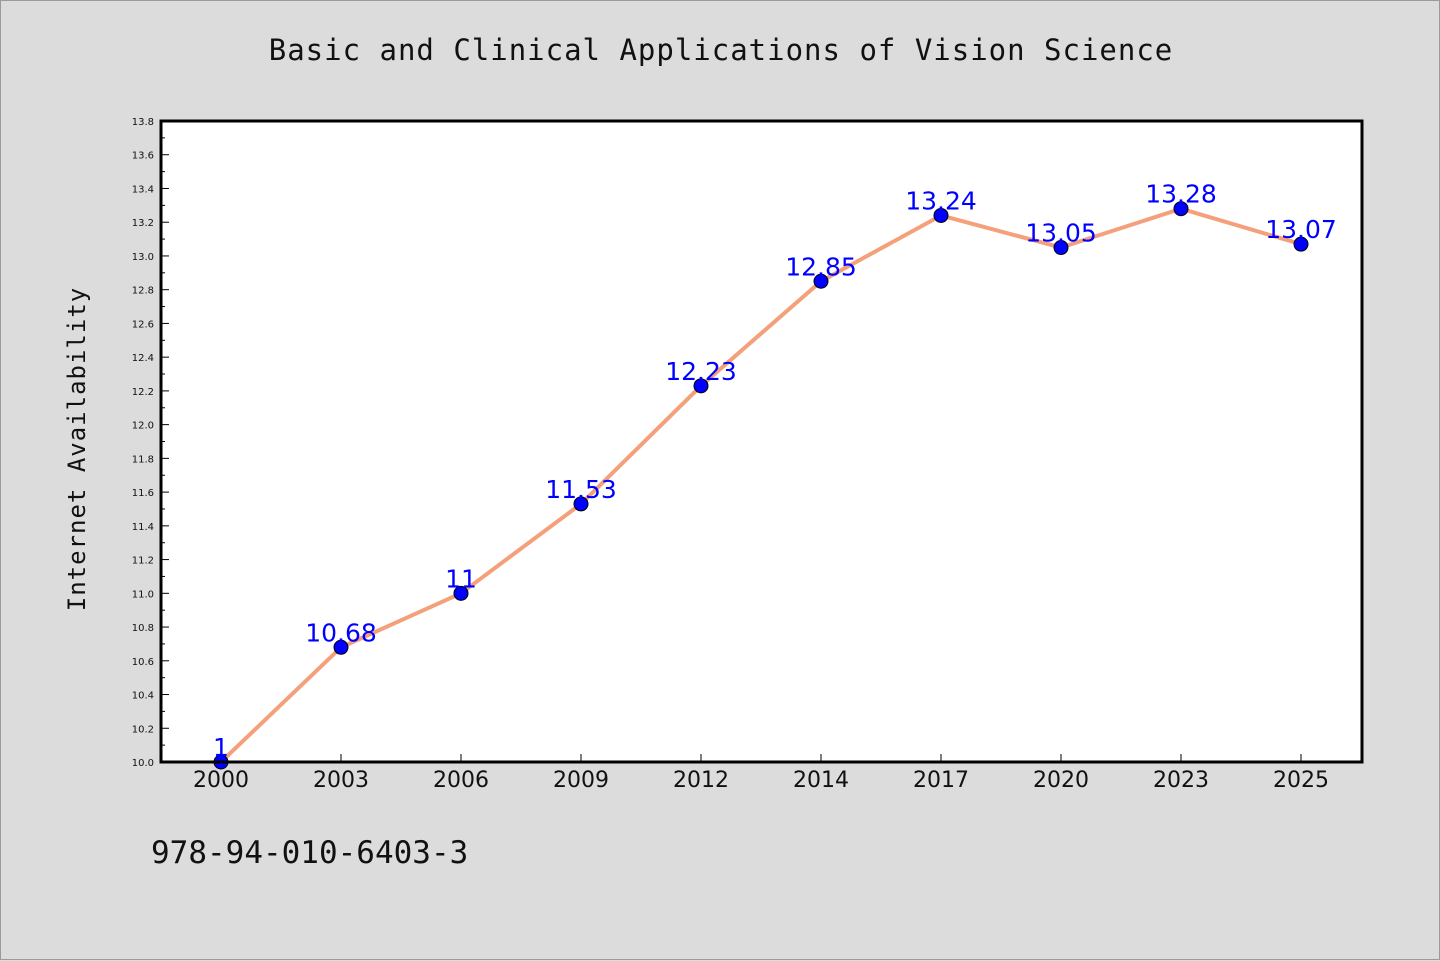  I want to click on x-tick-label: 2020, so click(1061, 780).